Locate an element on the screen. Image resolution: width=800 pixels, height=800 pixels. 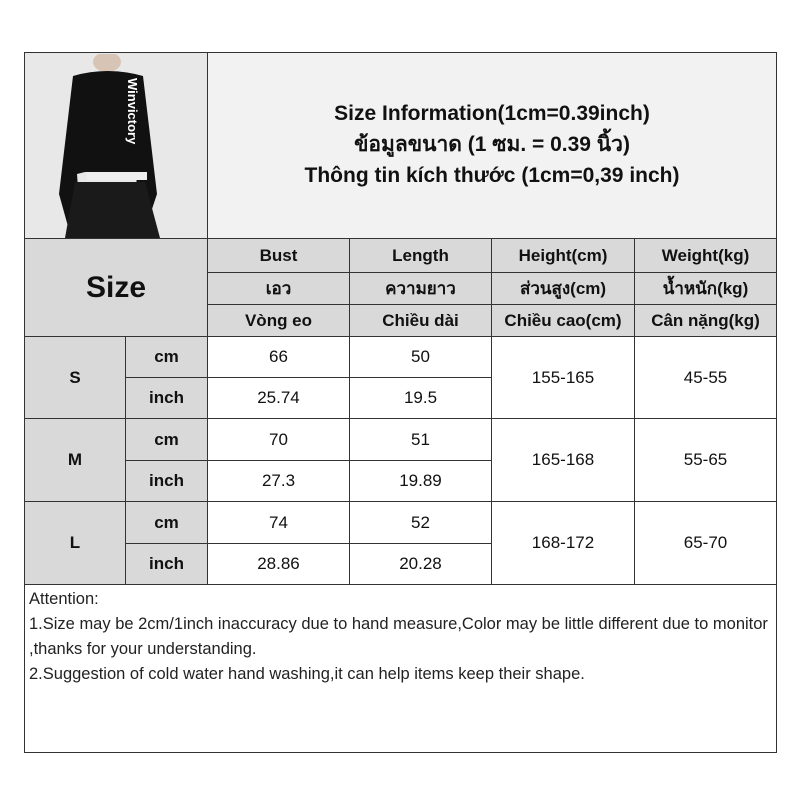
brand-text: Winvictory is located at coordinates (132, 111).